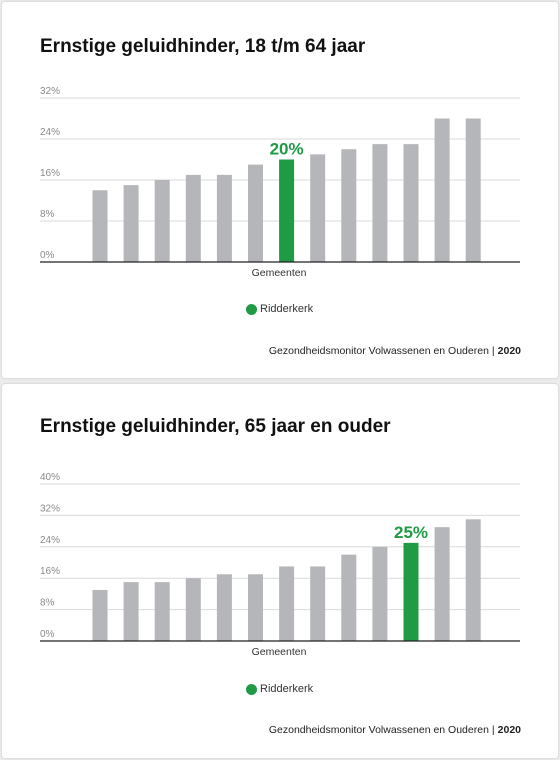 The image size is (560, 760). What do you see at coordinates (203, 46) in the screenshot?
I see `chart-title: Ernstige geluidhinder, 18 t/m 64 jaar` at bounding box center [203, 46].